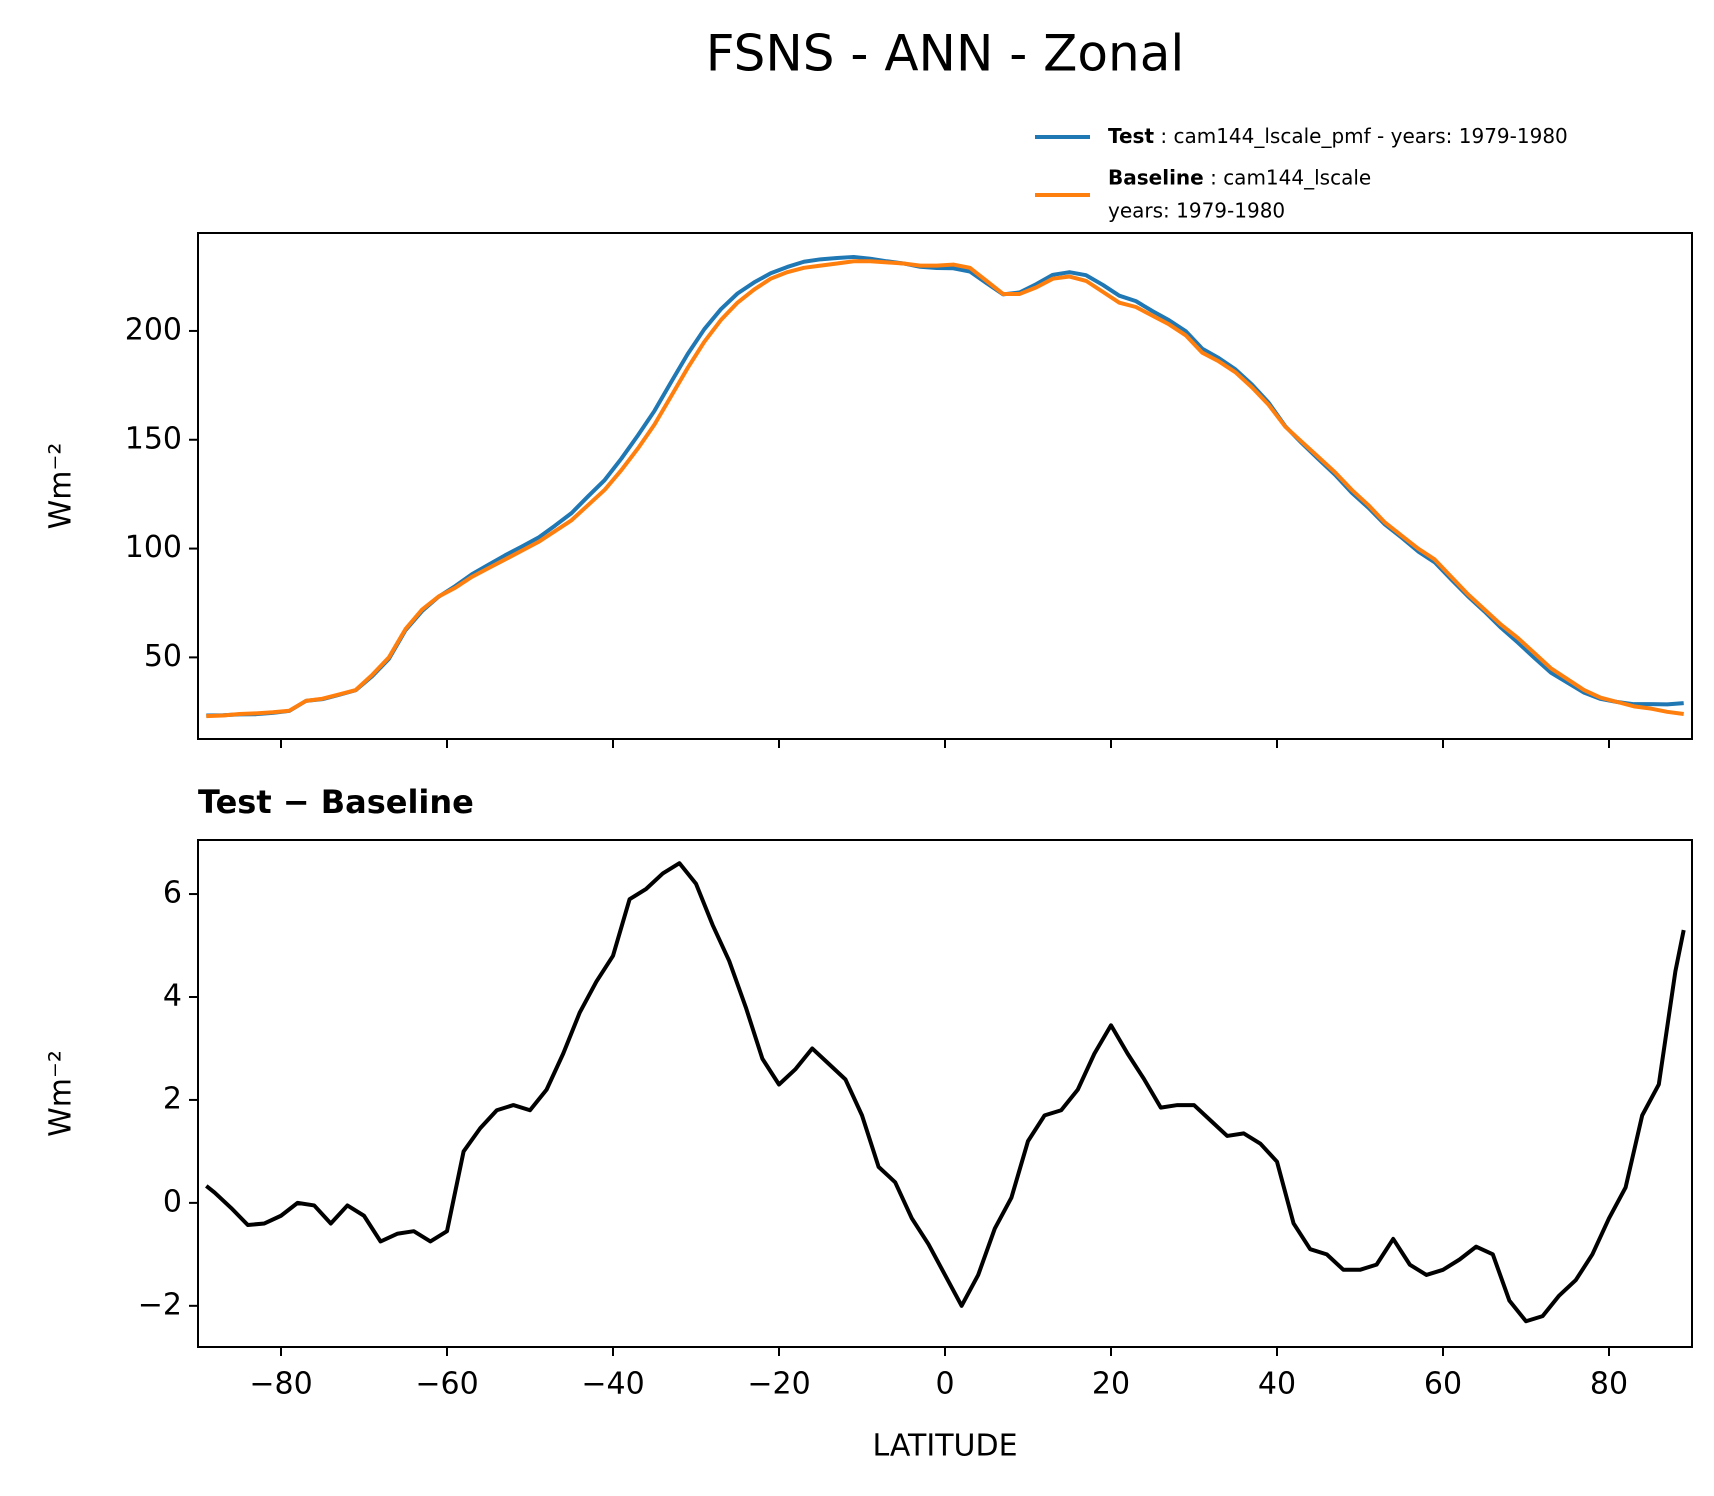 The image size is (1714, 1496). Describe the element at coordinates (153, 329) in the screenshot. I see `y-tick-label: 200` at that location.